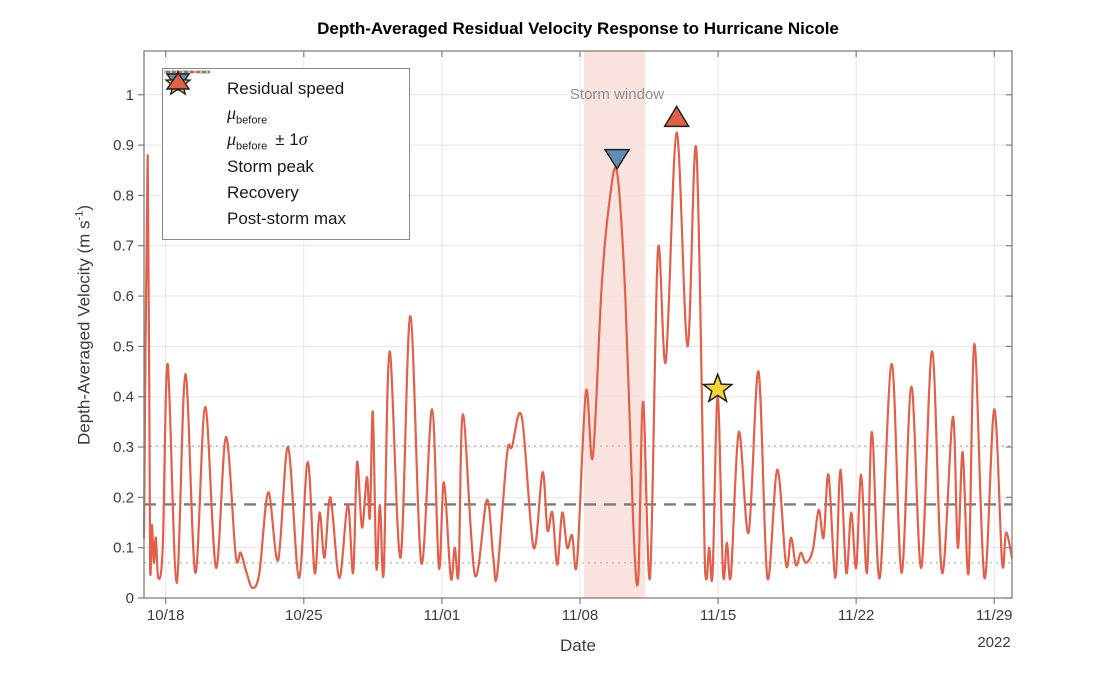 The height and width of the screenshot is (674, 1119). Describe the element at coordinates (580, 615) in the screenshot. I see `x-tick-label-11/08: 11/08` at that location.